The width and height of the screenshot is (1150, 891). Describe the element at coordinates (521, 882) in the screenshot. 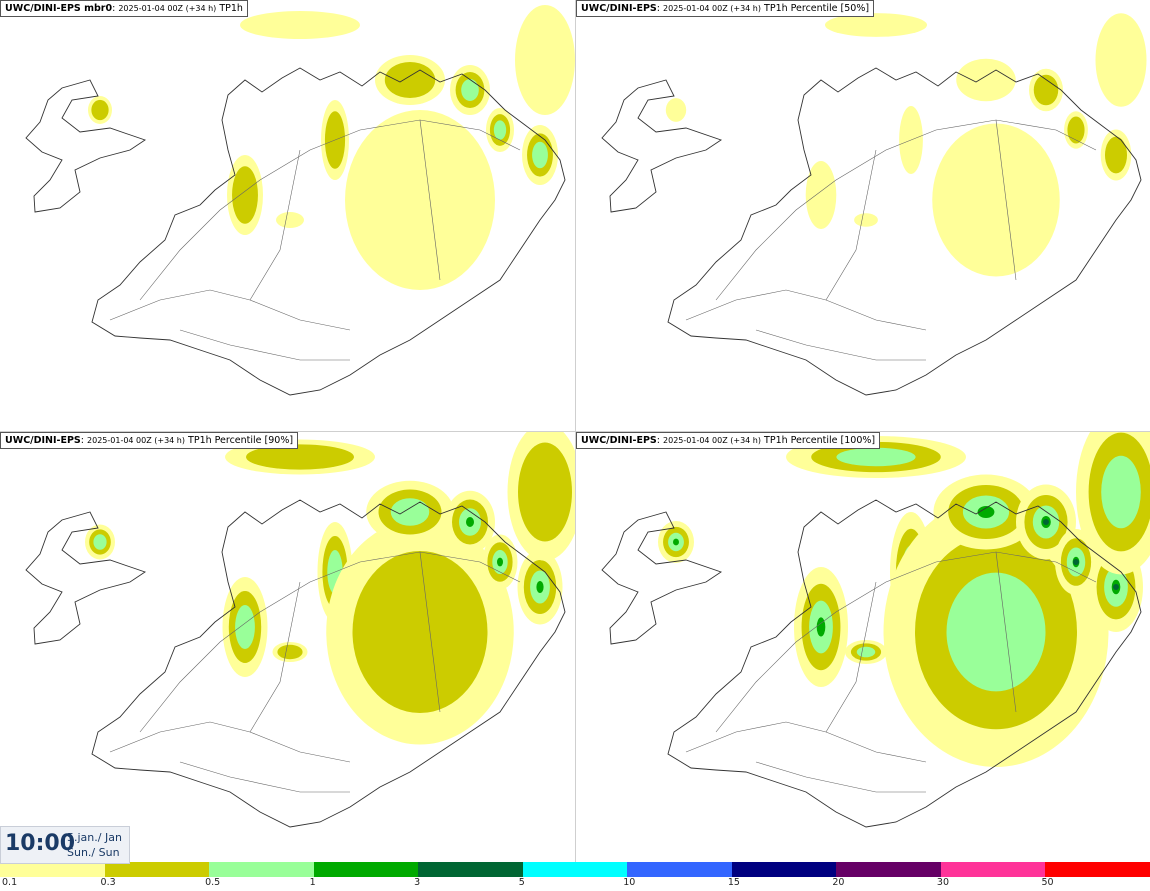

I see `legend-tick-label: 5` at that location.